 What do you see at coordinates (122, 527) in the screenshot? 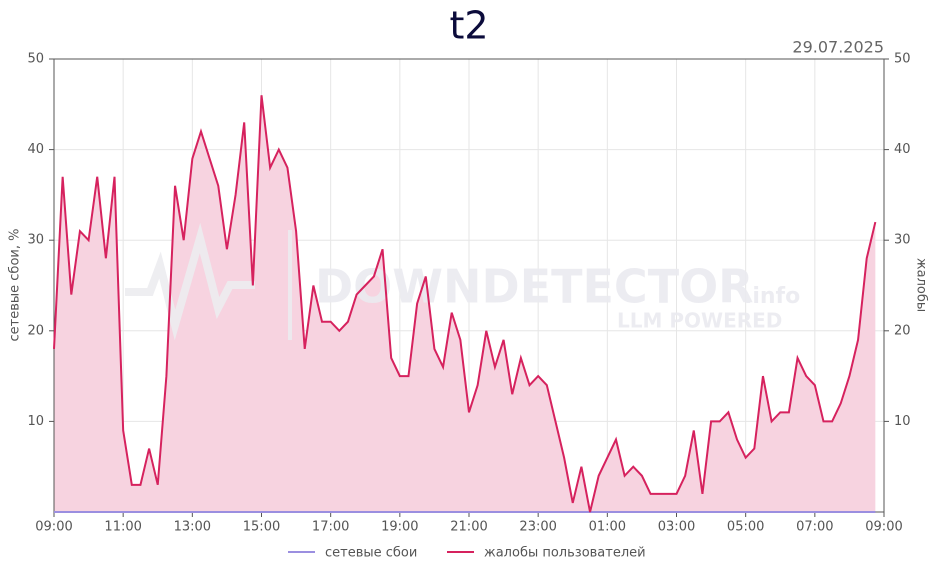
I see `x-tick-label: 11:00` at bounding box center [122, 527].